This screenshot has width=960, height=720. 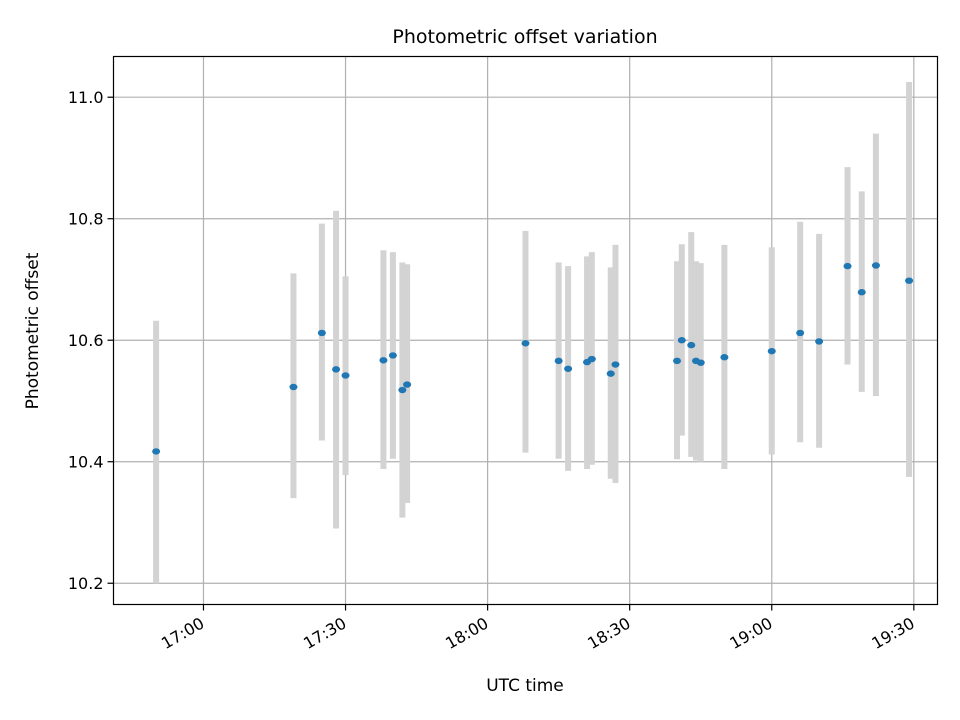 I want to click on y-axis-title: Photometric offset, so click(x=33, y=330).